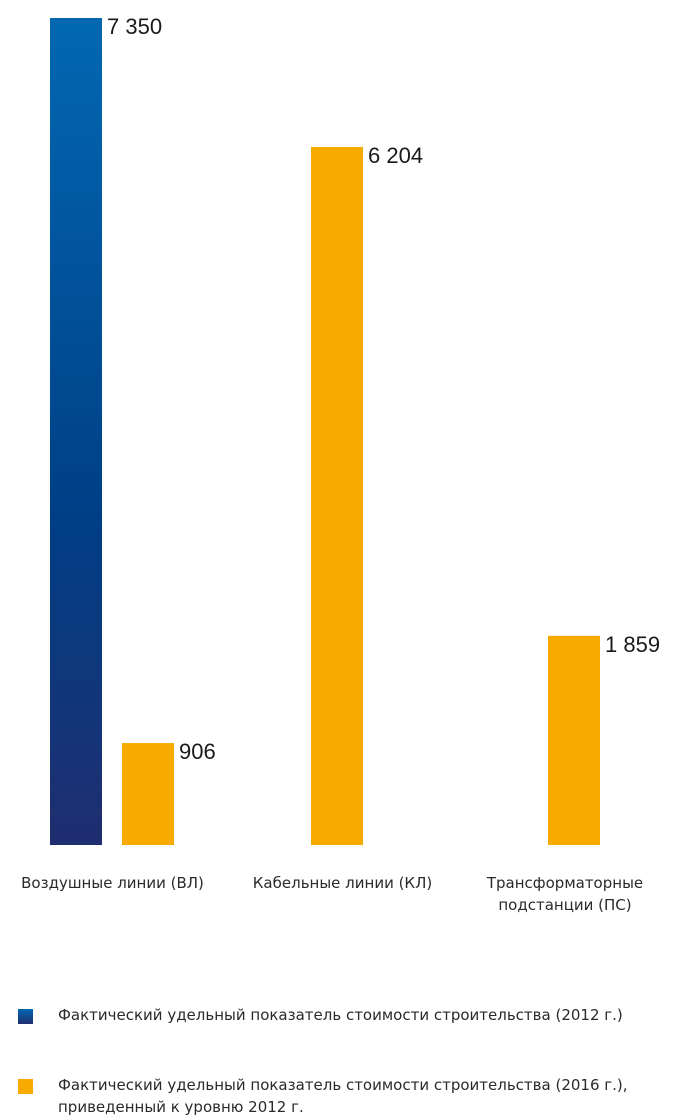 The height and width of the screenshot is (1120, 675). What do you see at coordinates (197, 751) in the screenshot?
I see `value-label-series2-cat1: 906` at bounding box center [197, 751].